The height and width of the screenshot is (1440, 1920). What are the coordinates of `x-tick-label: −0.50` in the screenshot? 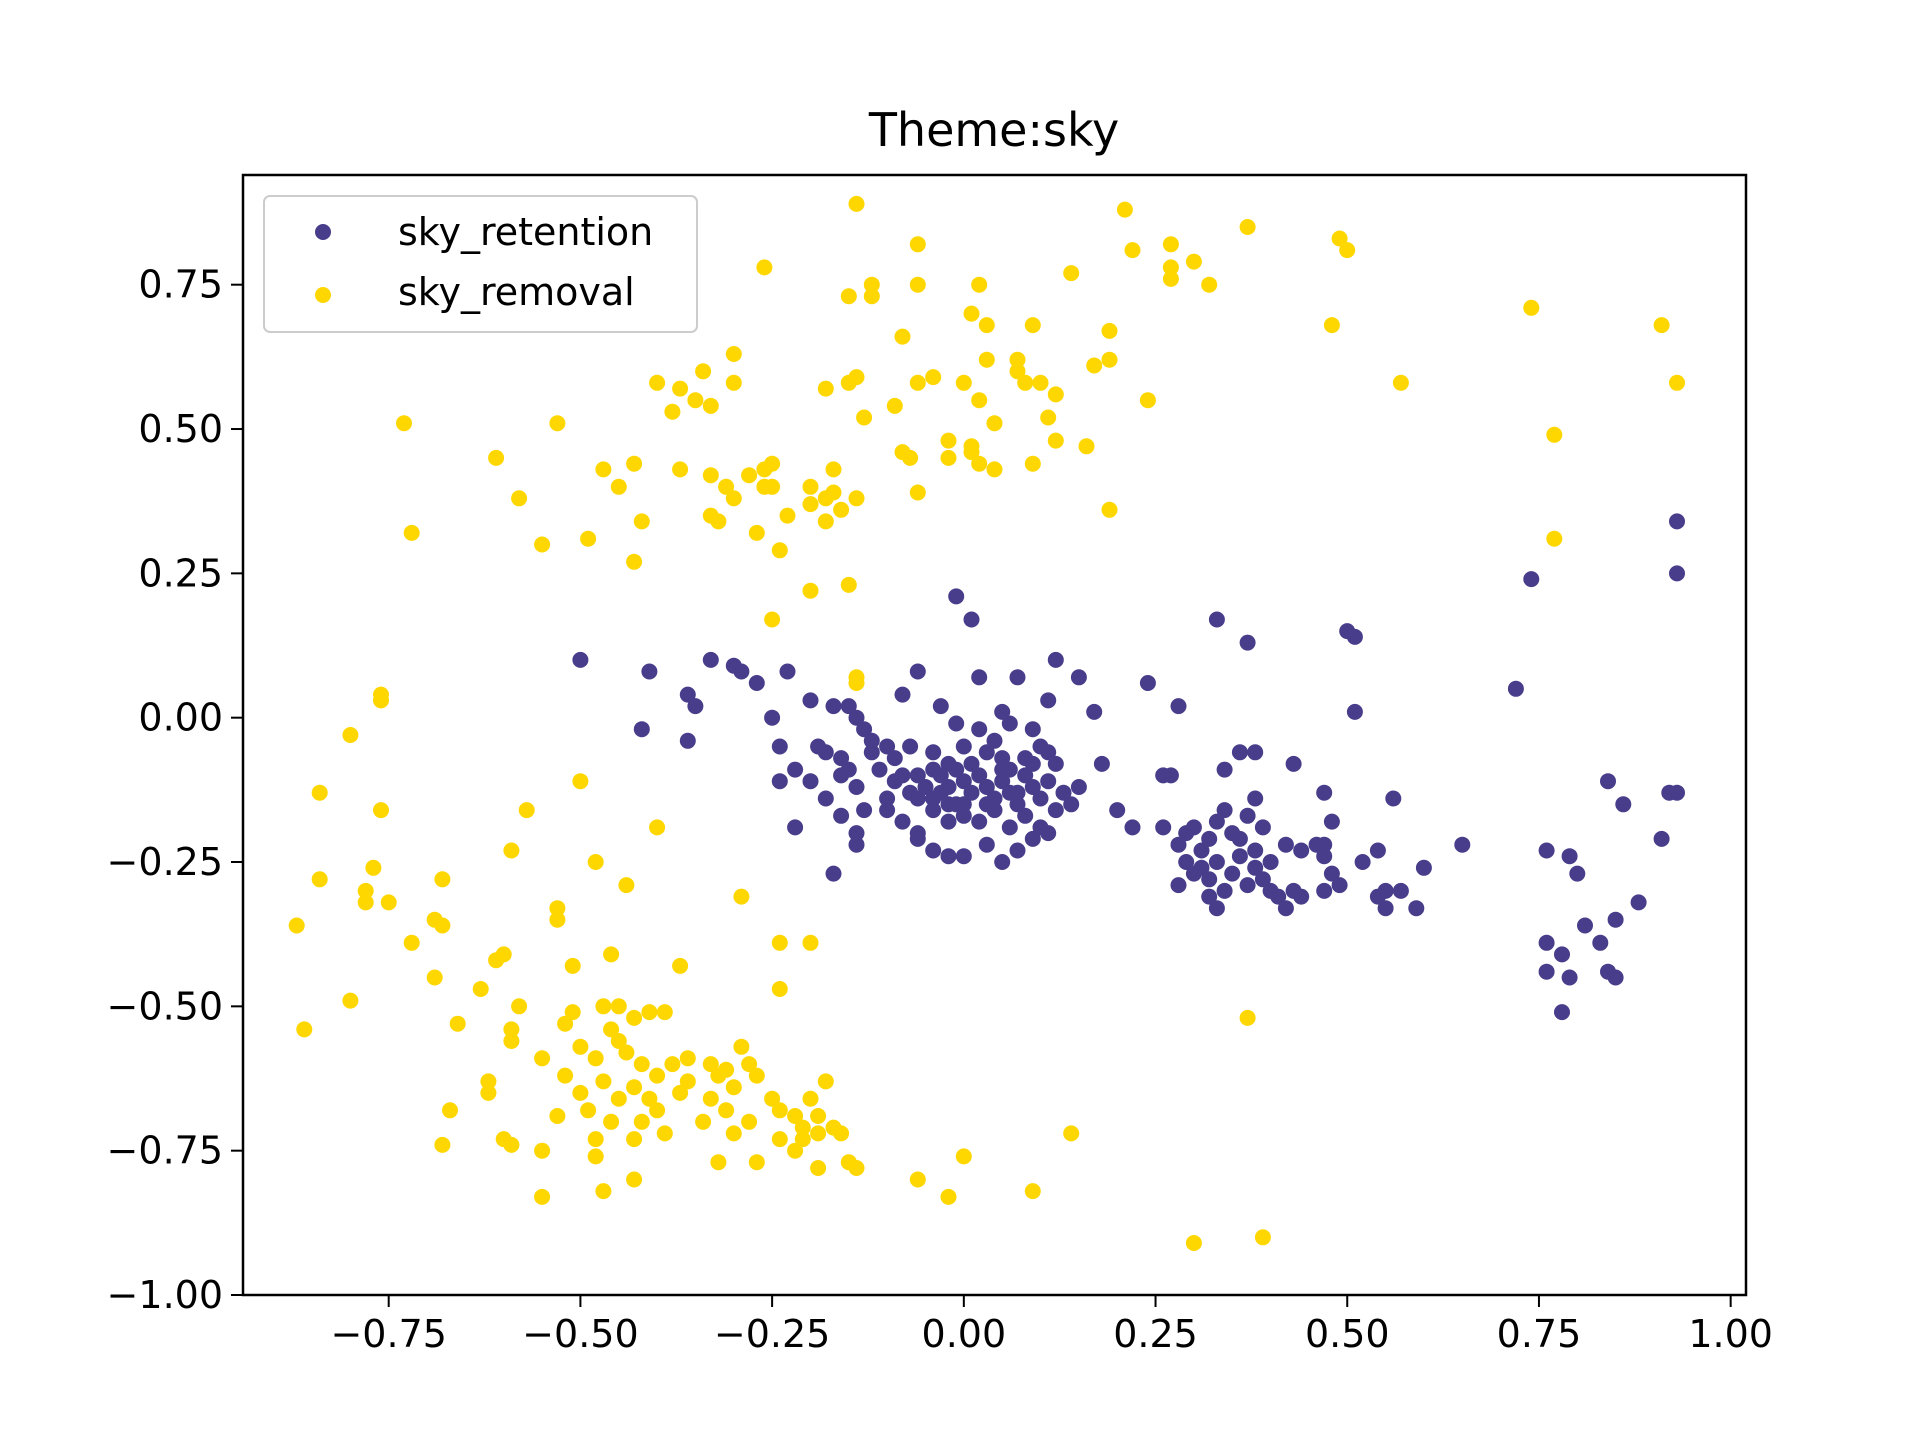 It's located at (580, 1334).